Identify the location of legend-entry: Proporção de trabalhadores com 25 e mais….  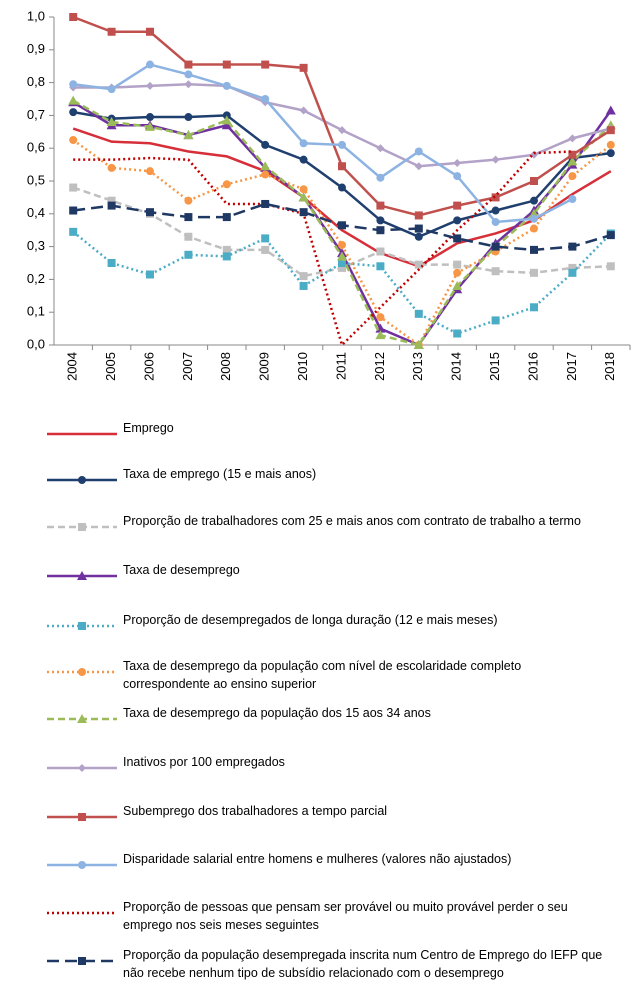
(325, 523).